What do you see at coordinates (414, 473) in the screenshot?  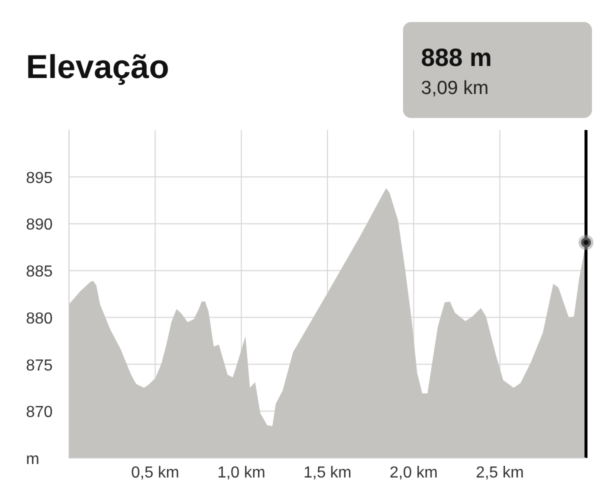 I see `x-tick-label: 2,0 km` at bounding box center [414, 473].